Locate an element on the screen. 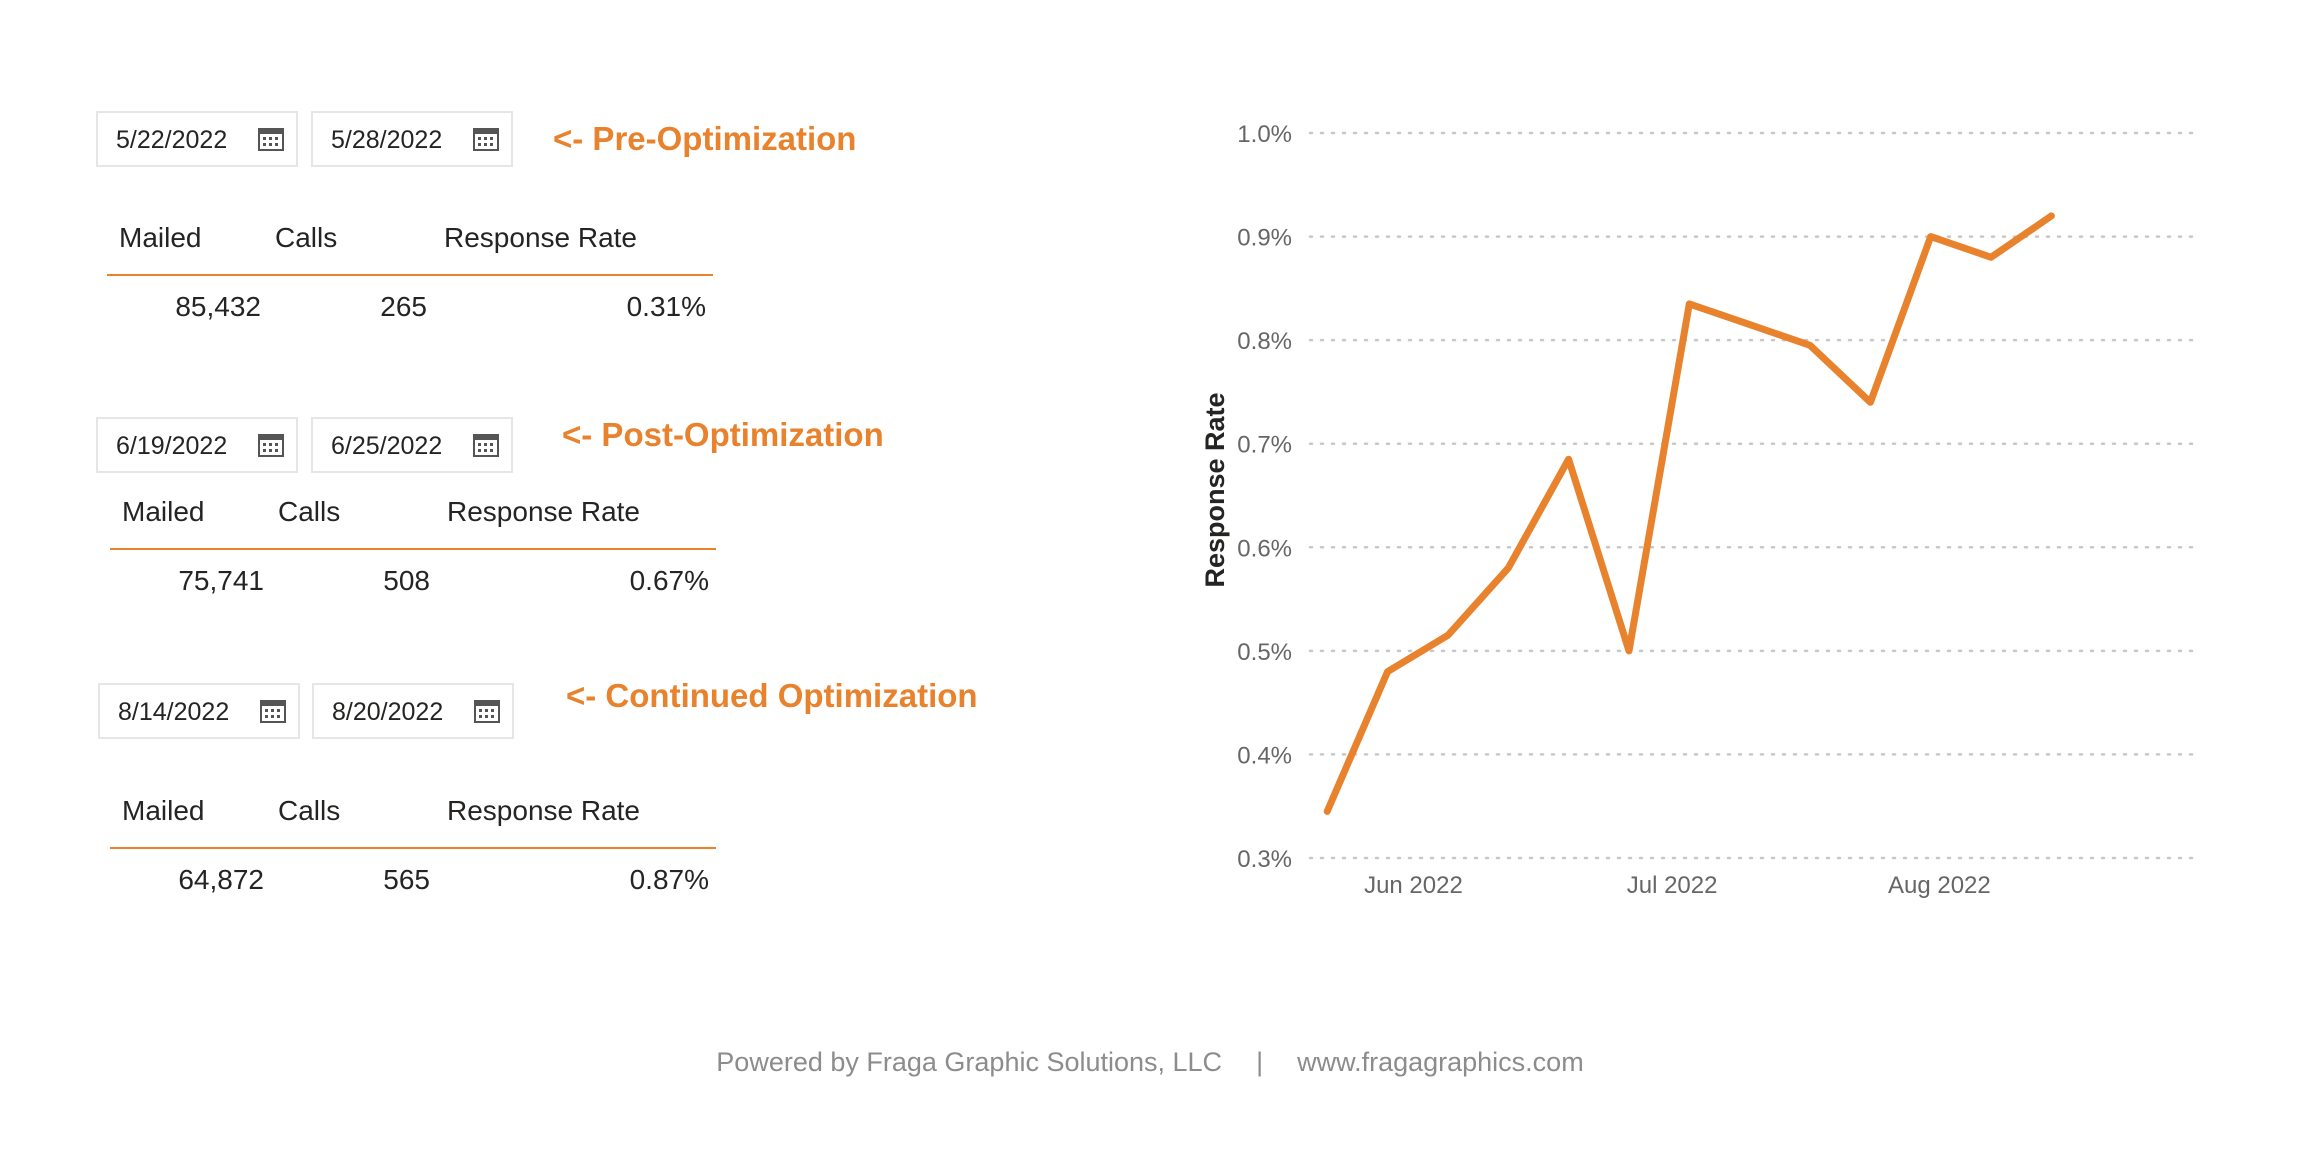 The image size is (2300, 1150). x-tick-label: Jul 2022 is located at coordinates (1672, 885).